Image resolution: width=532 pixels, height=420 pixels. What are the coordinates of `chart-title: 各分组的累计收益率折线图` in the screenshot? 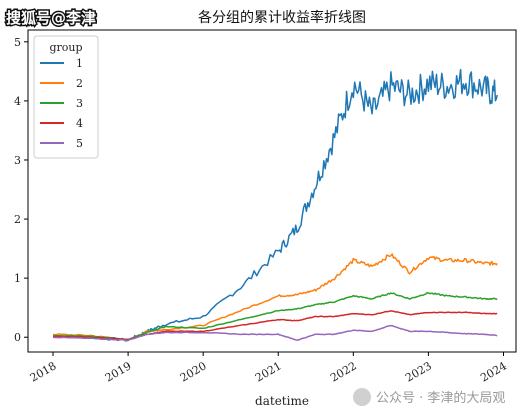 It's located at (282, 17).